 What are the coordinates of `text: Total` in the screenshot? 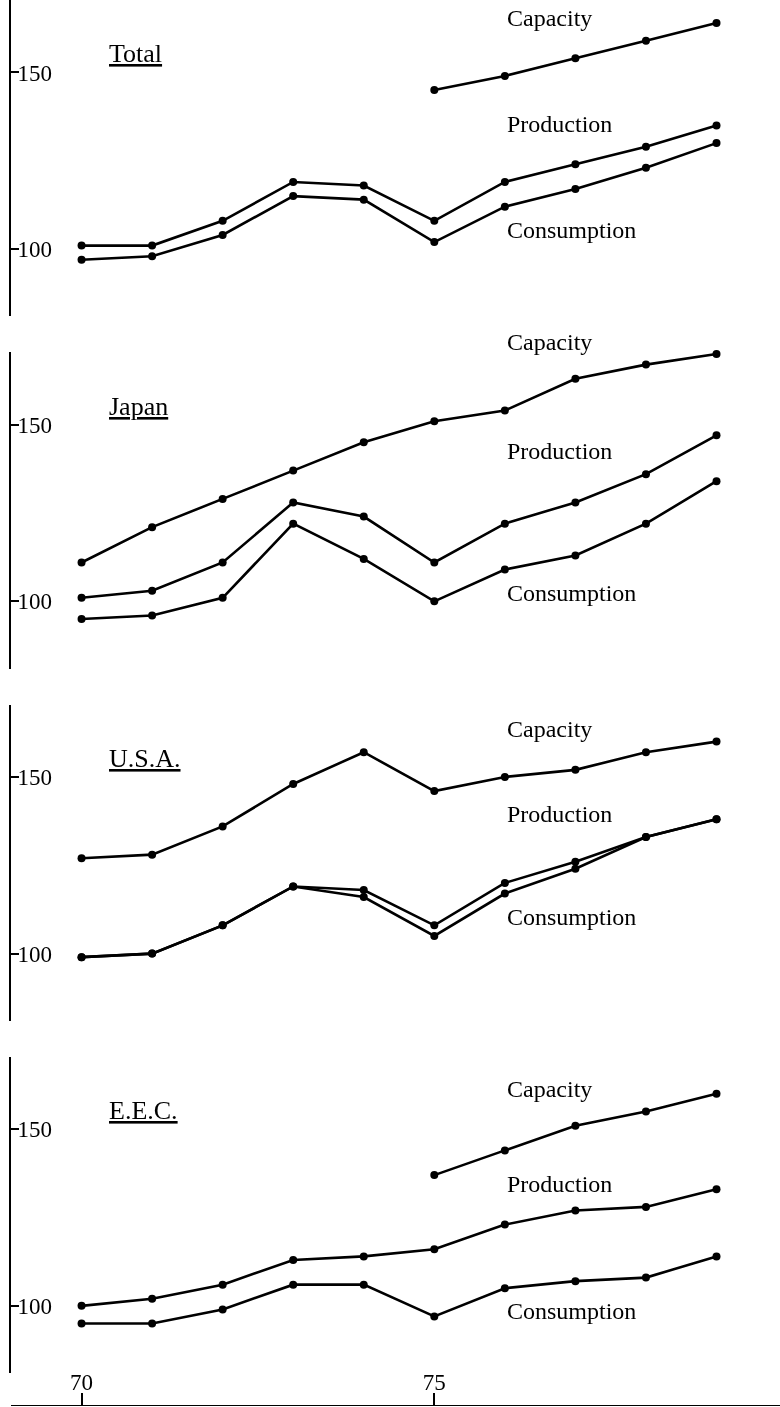 It's located at (136, 53).